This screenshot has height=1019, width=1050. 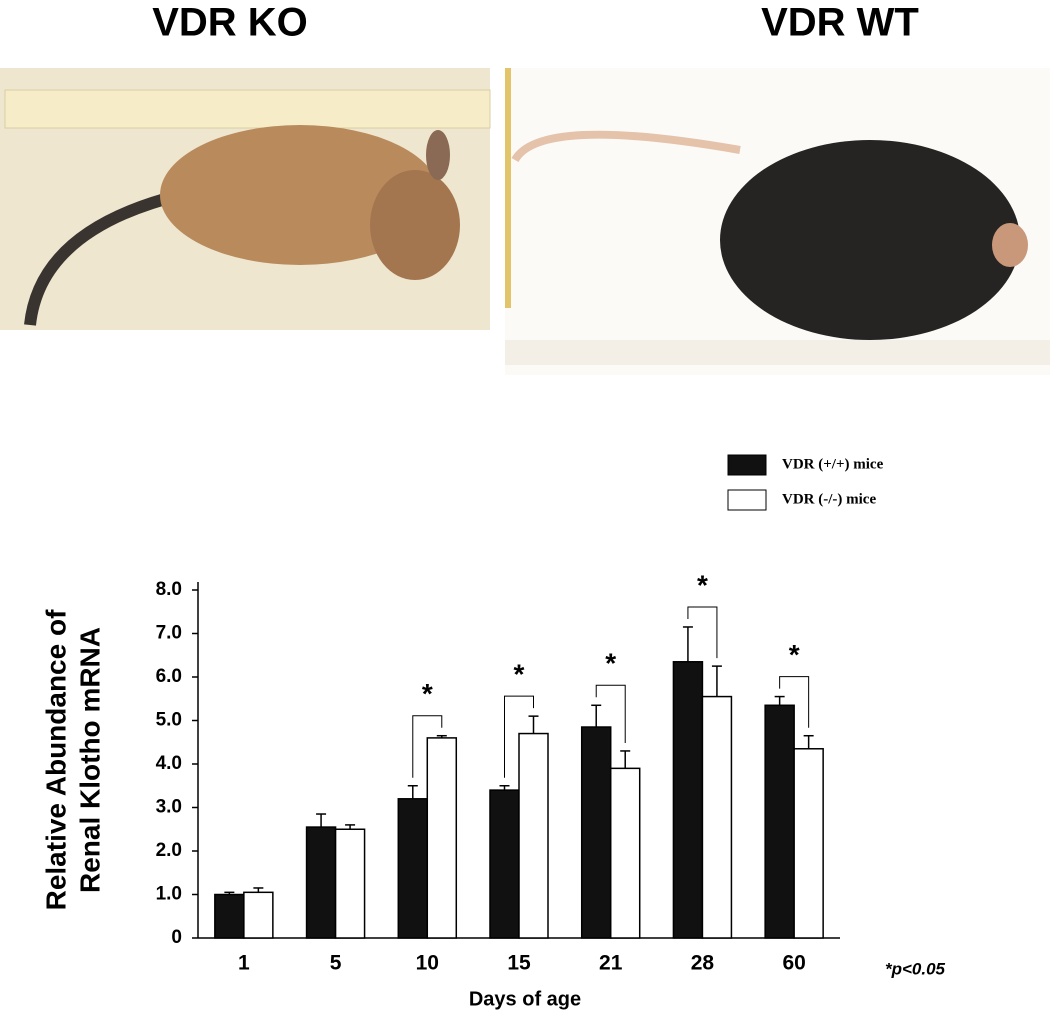 What do you see at coordinates (176, 937) in the screenshot?
I see `y-tick-label: 0` at bounding box center [176, 937].